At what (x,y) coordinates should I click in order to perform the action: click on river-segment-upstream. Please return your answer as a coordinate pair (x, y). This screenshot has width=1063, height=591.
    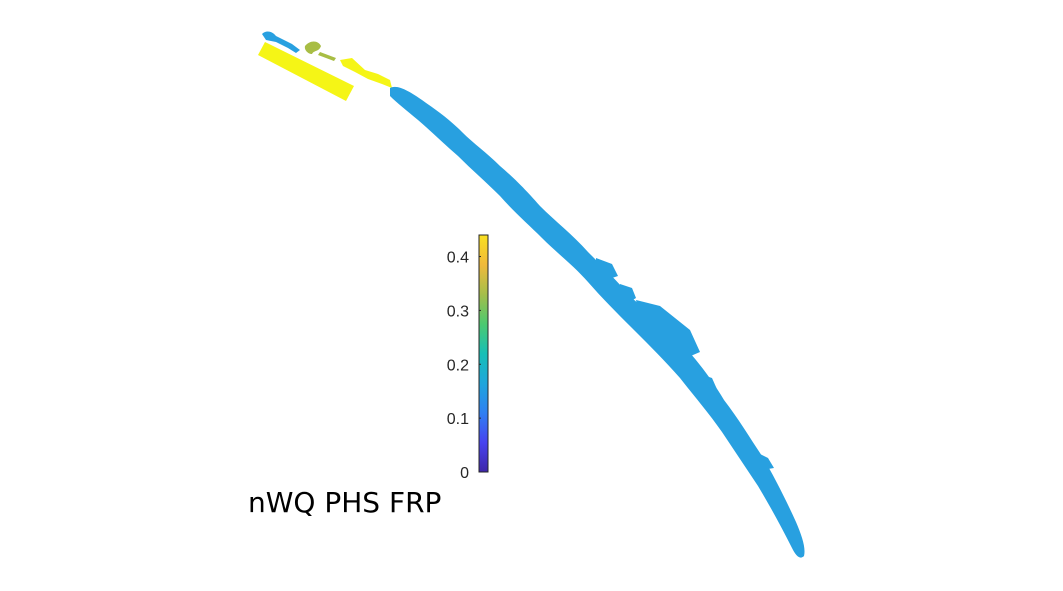
    Looking at the image, I should click on (366, 73).